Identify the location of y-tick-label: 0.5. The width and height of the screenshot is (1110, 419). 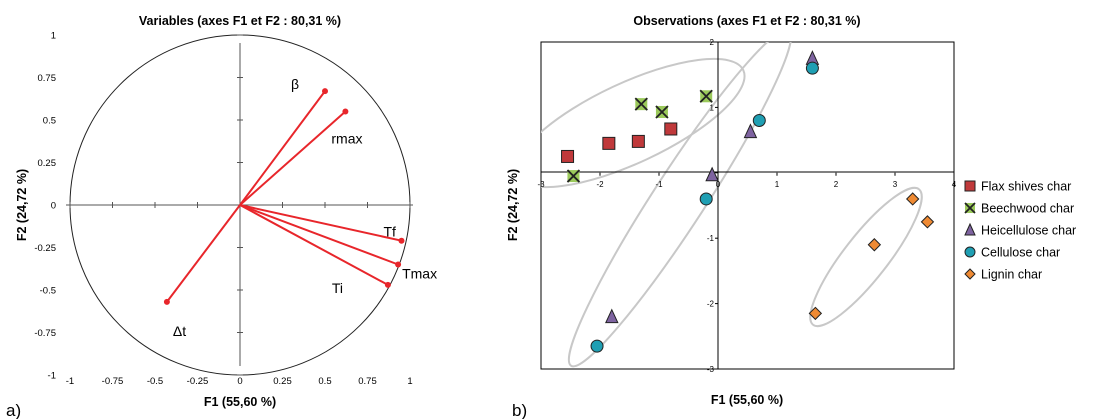
(49, 121).